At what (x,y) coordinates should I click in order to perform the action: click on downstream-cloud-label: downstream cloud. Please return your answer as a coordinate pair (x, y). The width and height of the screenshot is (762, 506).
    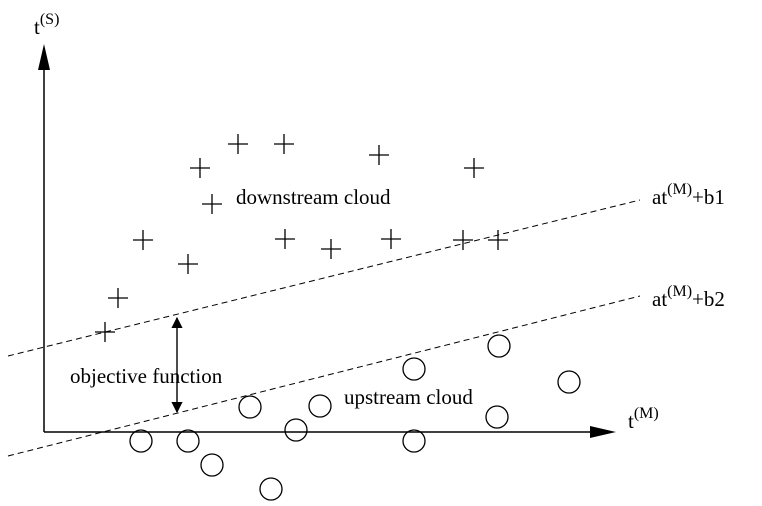
    Looking at the image, I should click on (313, 197).